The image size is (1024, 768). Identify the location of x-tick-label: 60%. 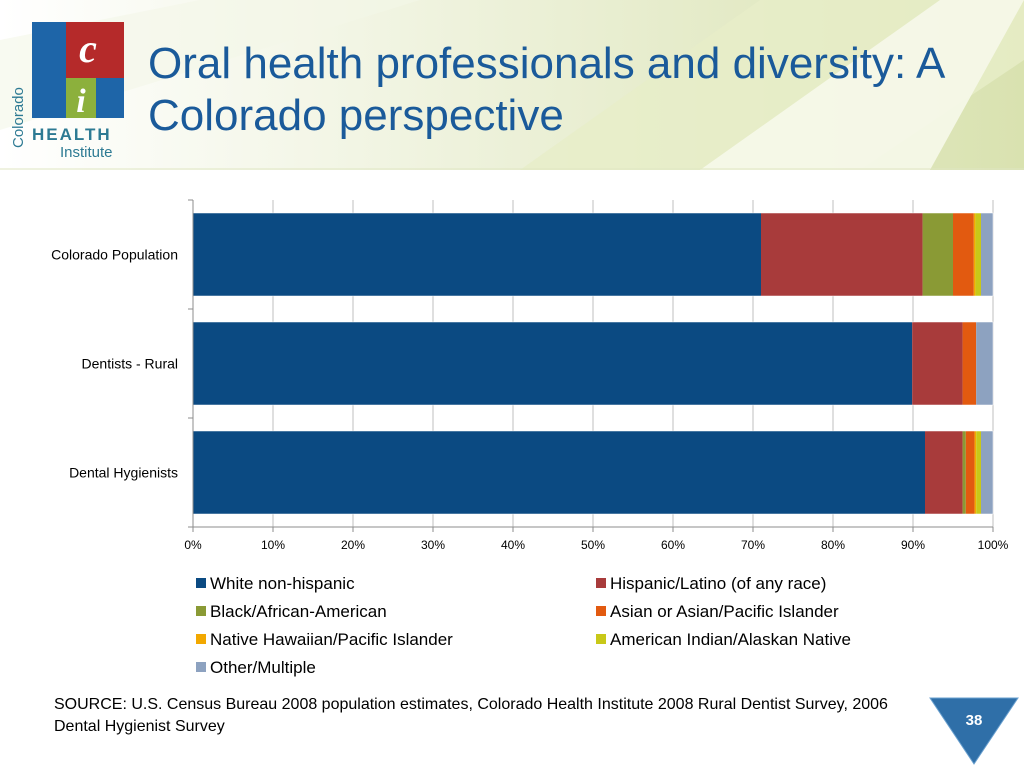
(673, 545).